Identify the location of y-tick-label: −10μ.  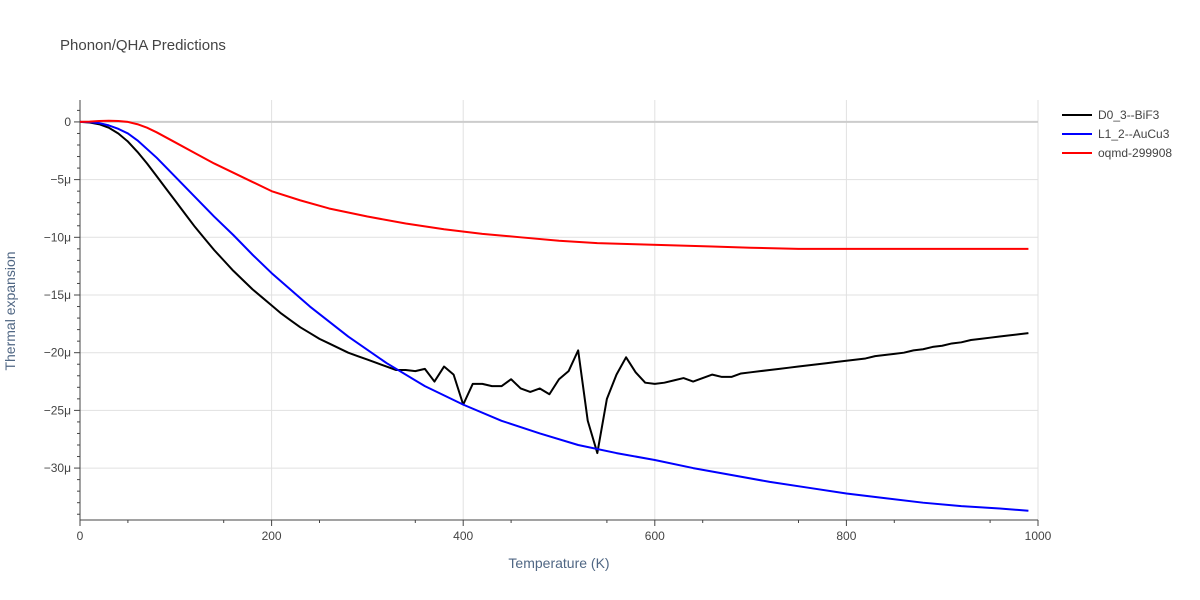
(57, 237).